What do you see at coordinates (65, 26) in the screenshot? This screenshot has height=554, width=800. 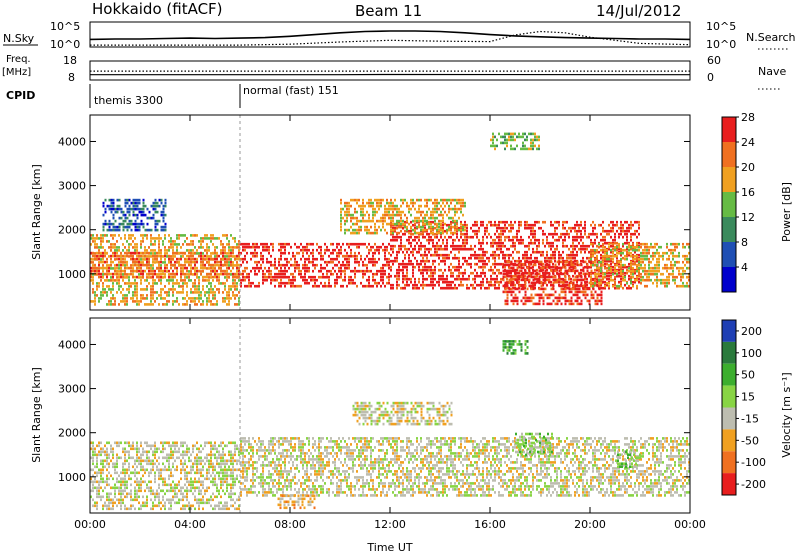 I see `noise-left-tick-top: 10^5` at bounding box center [65, 26].